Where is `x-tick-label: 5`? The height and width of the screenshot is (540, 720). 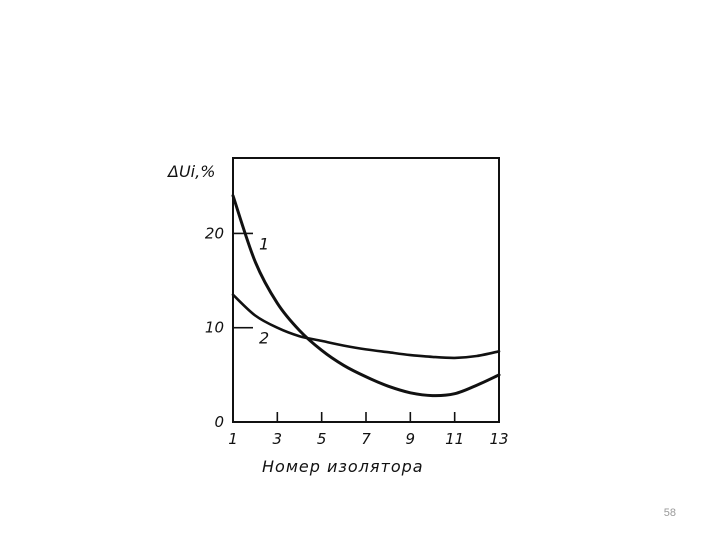
x-tick-label: 5 is located at coordinates (322, 439).